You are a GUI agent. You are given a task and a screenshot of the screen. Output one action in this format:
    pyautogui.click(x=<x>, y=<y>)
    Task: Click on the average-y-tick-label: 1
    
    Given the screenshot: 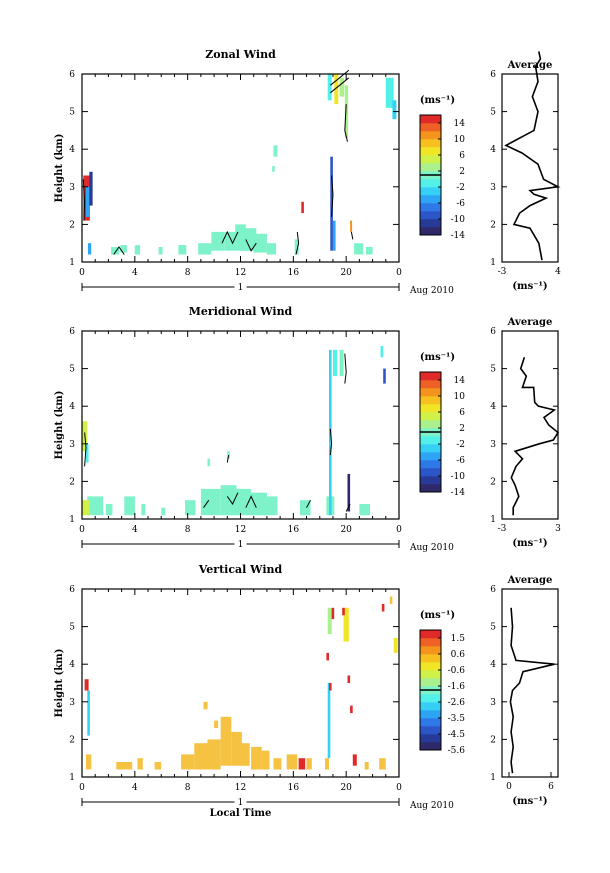 What is the action you would take?
    pyautogui.click(x=493, y=263)
    